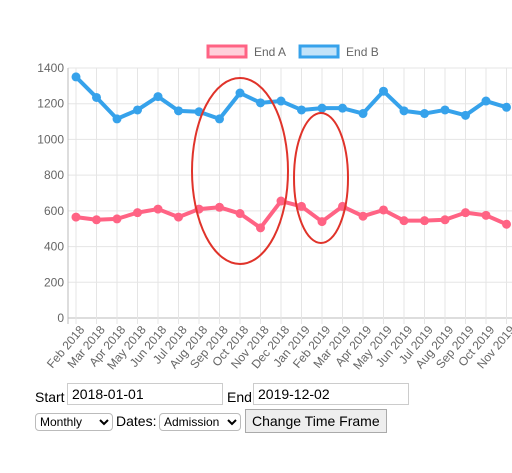 Image resolution: width=512 pixels, height=473 pixels. What do you see at coordinates (331, 394) in the screenshot?
I see `end-input` at bounding box center [331, 394].